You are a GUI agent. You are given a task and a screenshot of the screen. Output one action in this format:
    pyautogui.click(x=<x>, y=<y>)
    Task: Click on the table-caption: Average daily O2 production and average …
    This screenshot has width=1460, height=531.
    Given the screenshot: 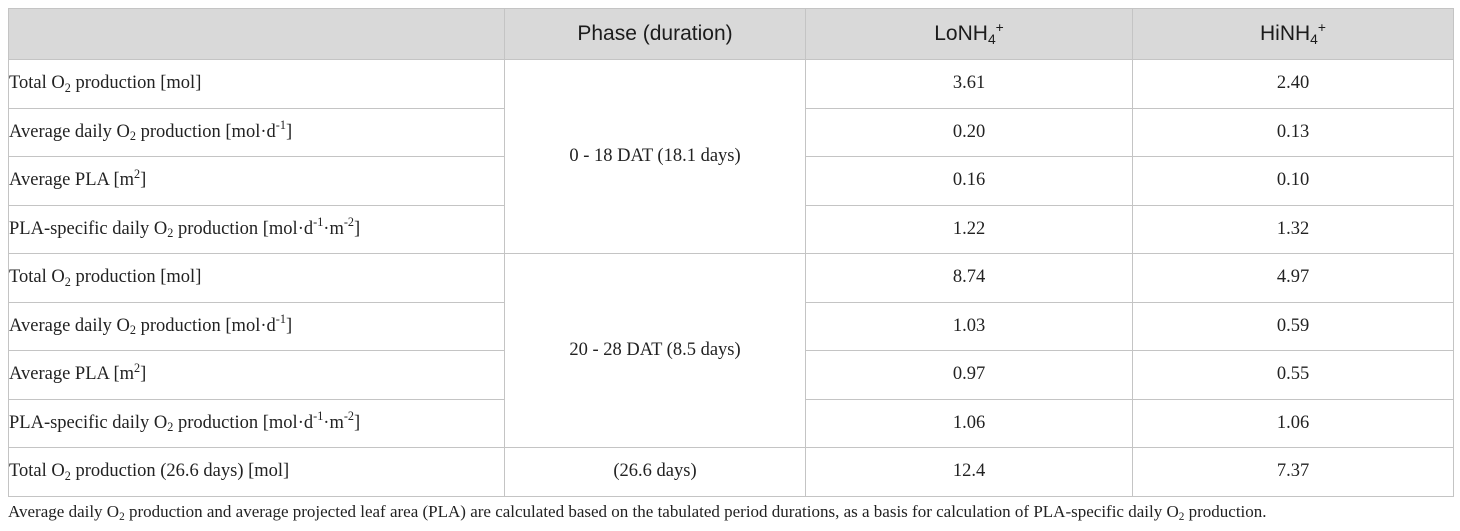 What is the action you would take?
    pyautogui.click(x=637, y=513)
    